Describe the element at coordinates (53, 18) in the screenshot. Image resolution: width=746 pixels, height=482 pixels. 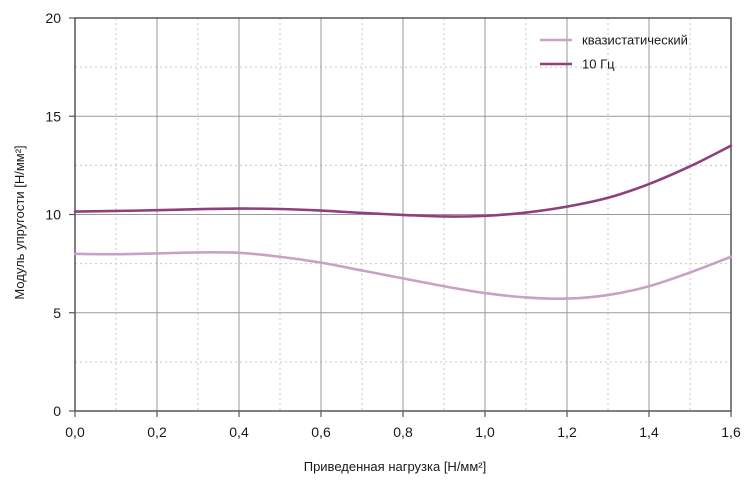
I see `y-tick-label: 20` at that location.